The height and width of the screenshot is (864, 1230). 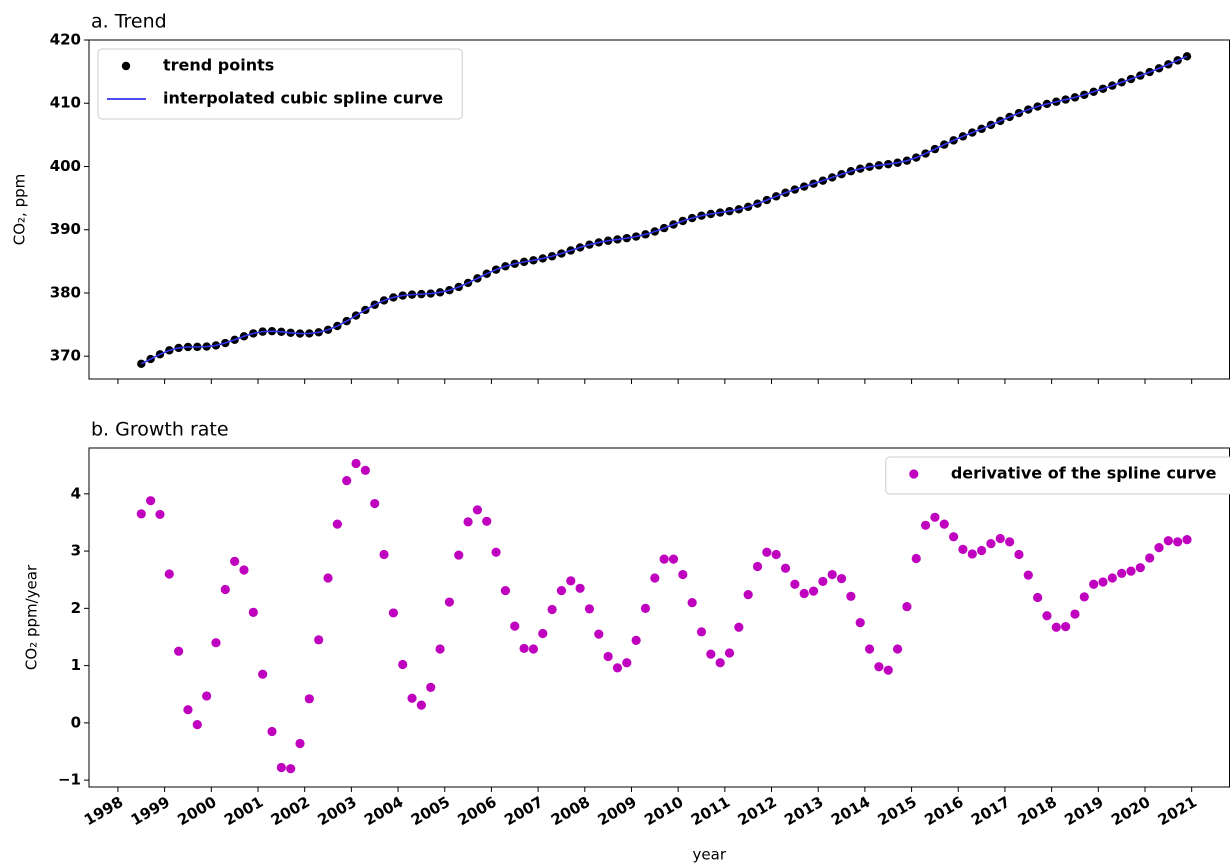 I want to click on x-tick-label: 2012, so click(x=757, y=811).